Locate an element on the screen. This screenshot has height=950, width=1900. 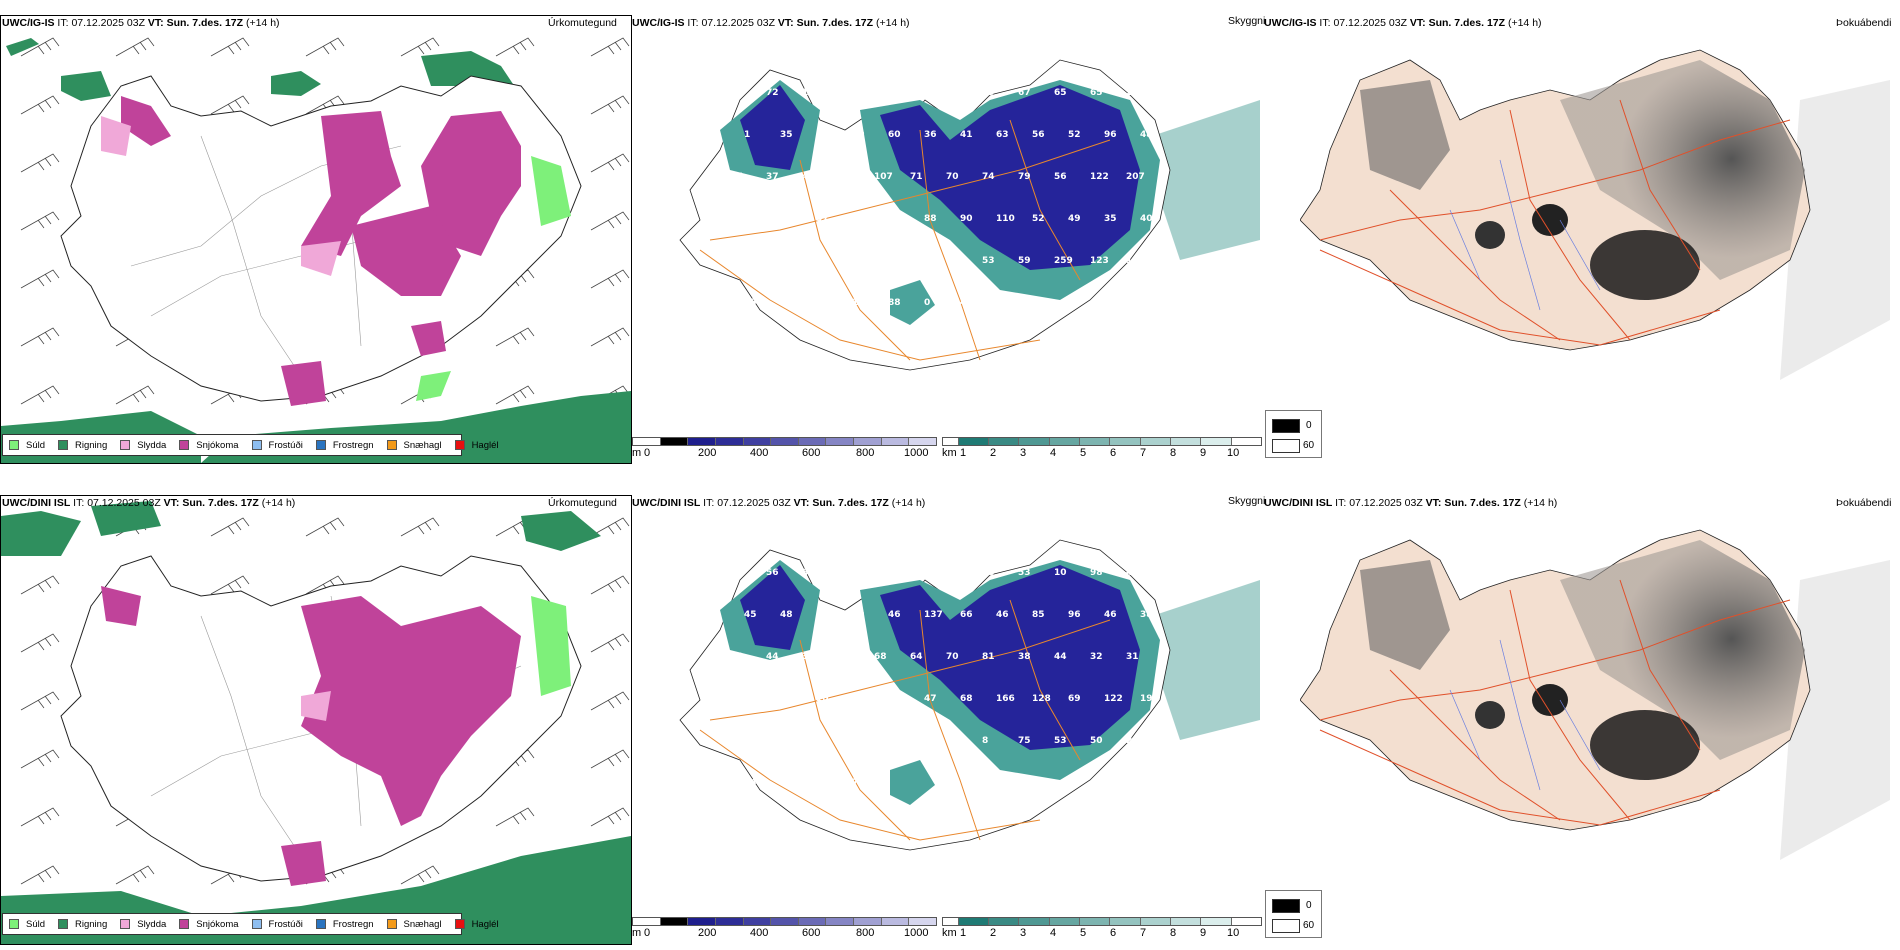
visibility-value-label: 92 is located at coordinates (822, 303).